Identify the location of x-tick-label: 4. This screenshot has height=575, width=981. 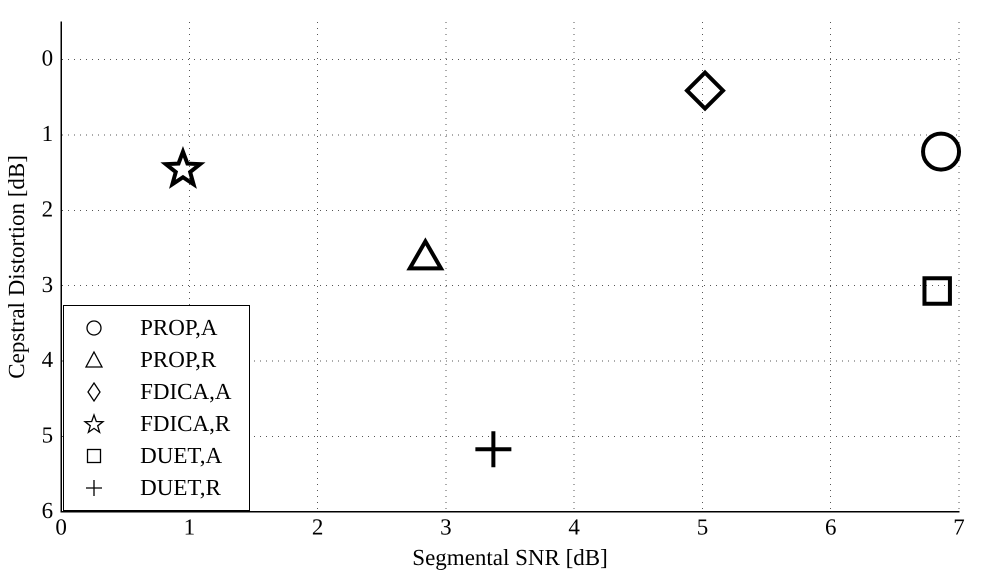
(574, 527).